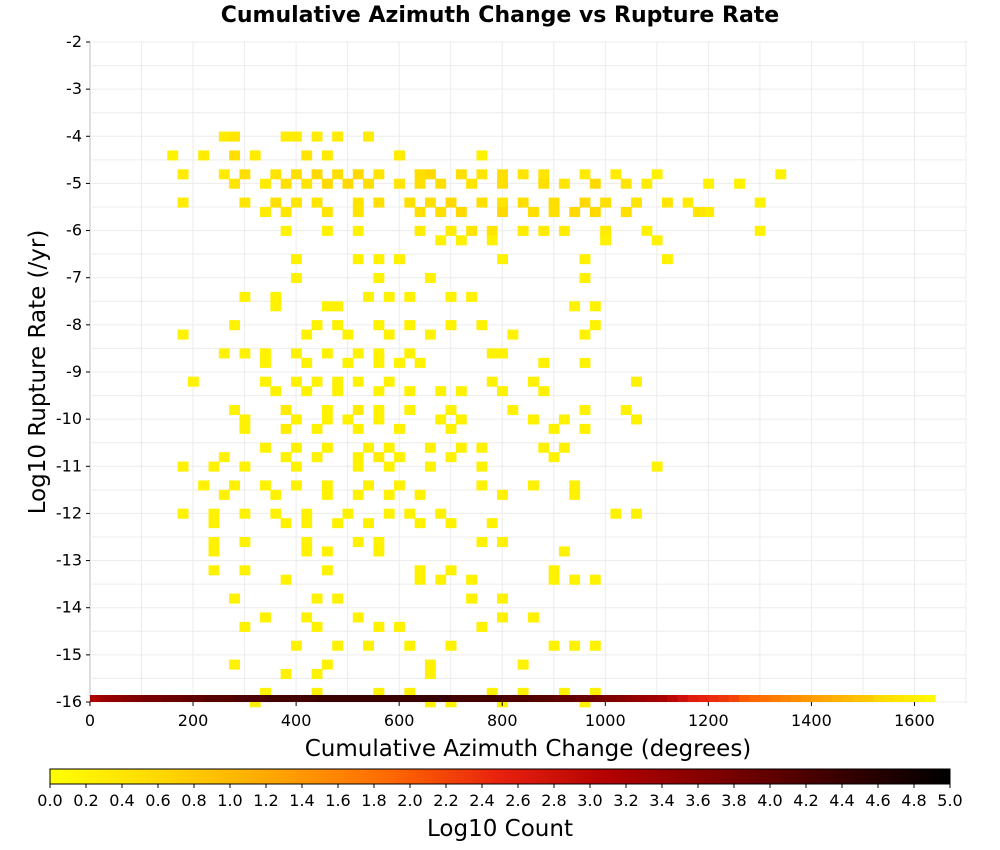 This screenshot has width=1000, height=850. Describe the element at coordinates (949, 800) in the screenshot. I see `colorbar-tick-label: 5.0` at that location.